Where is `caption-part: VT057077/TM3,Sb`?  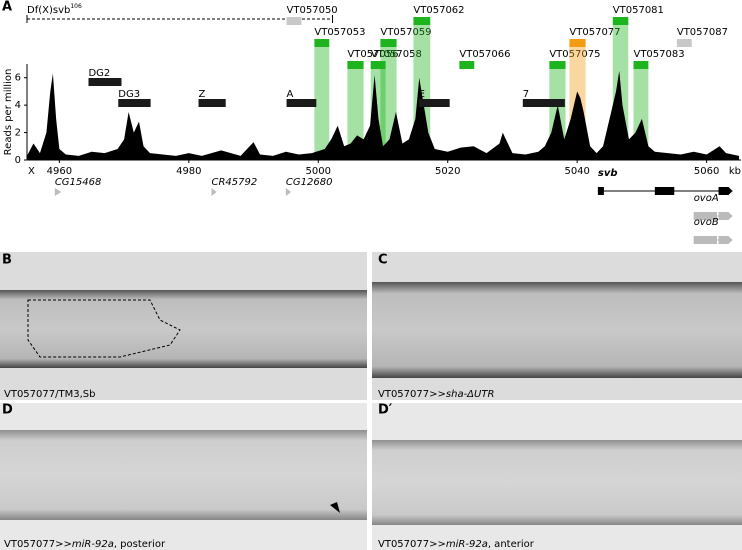 caption-part: VT057077/TM3,Sb is located at coordinates (49, 394).